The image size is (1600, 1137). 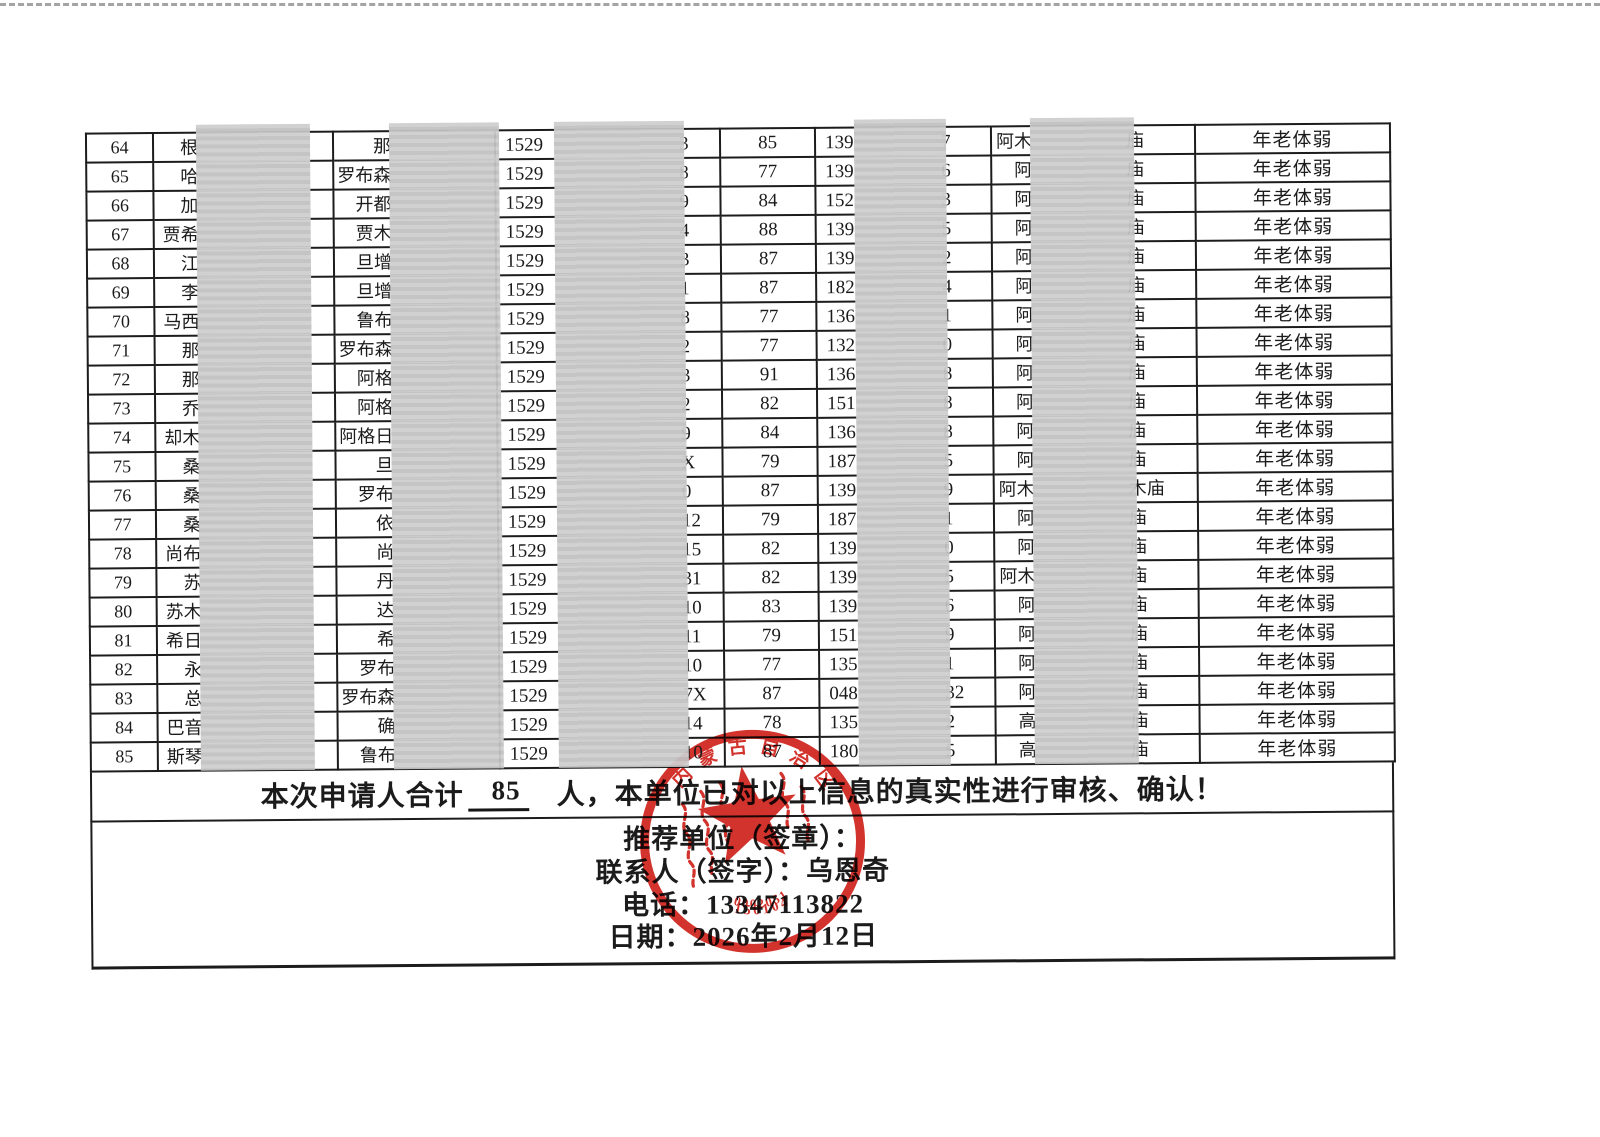 What do you see at coordinates (904, 315) in the screenshot?
I see `cell-phone: 136 1` at bounding box center [904, 315].